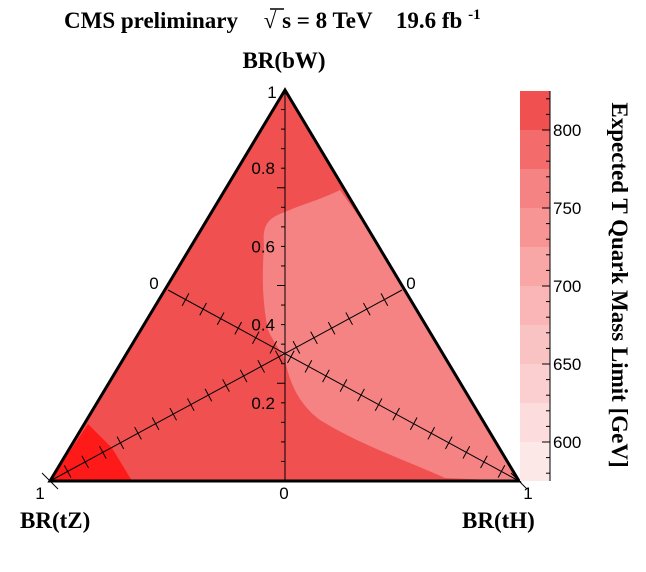 The height and width of the screenshot is (572, 646). What do you see at coordinates (474, 15) in the screenshot?
I see `title-lumi-exponent: -1` at bounding box center [474, 15].